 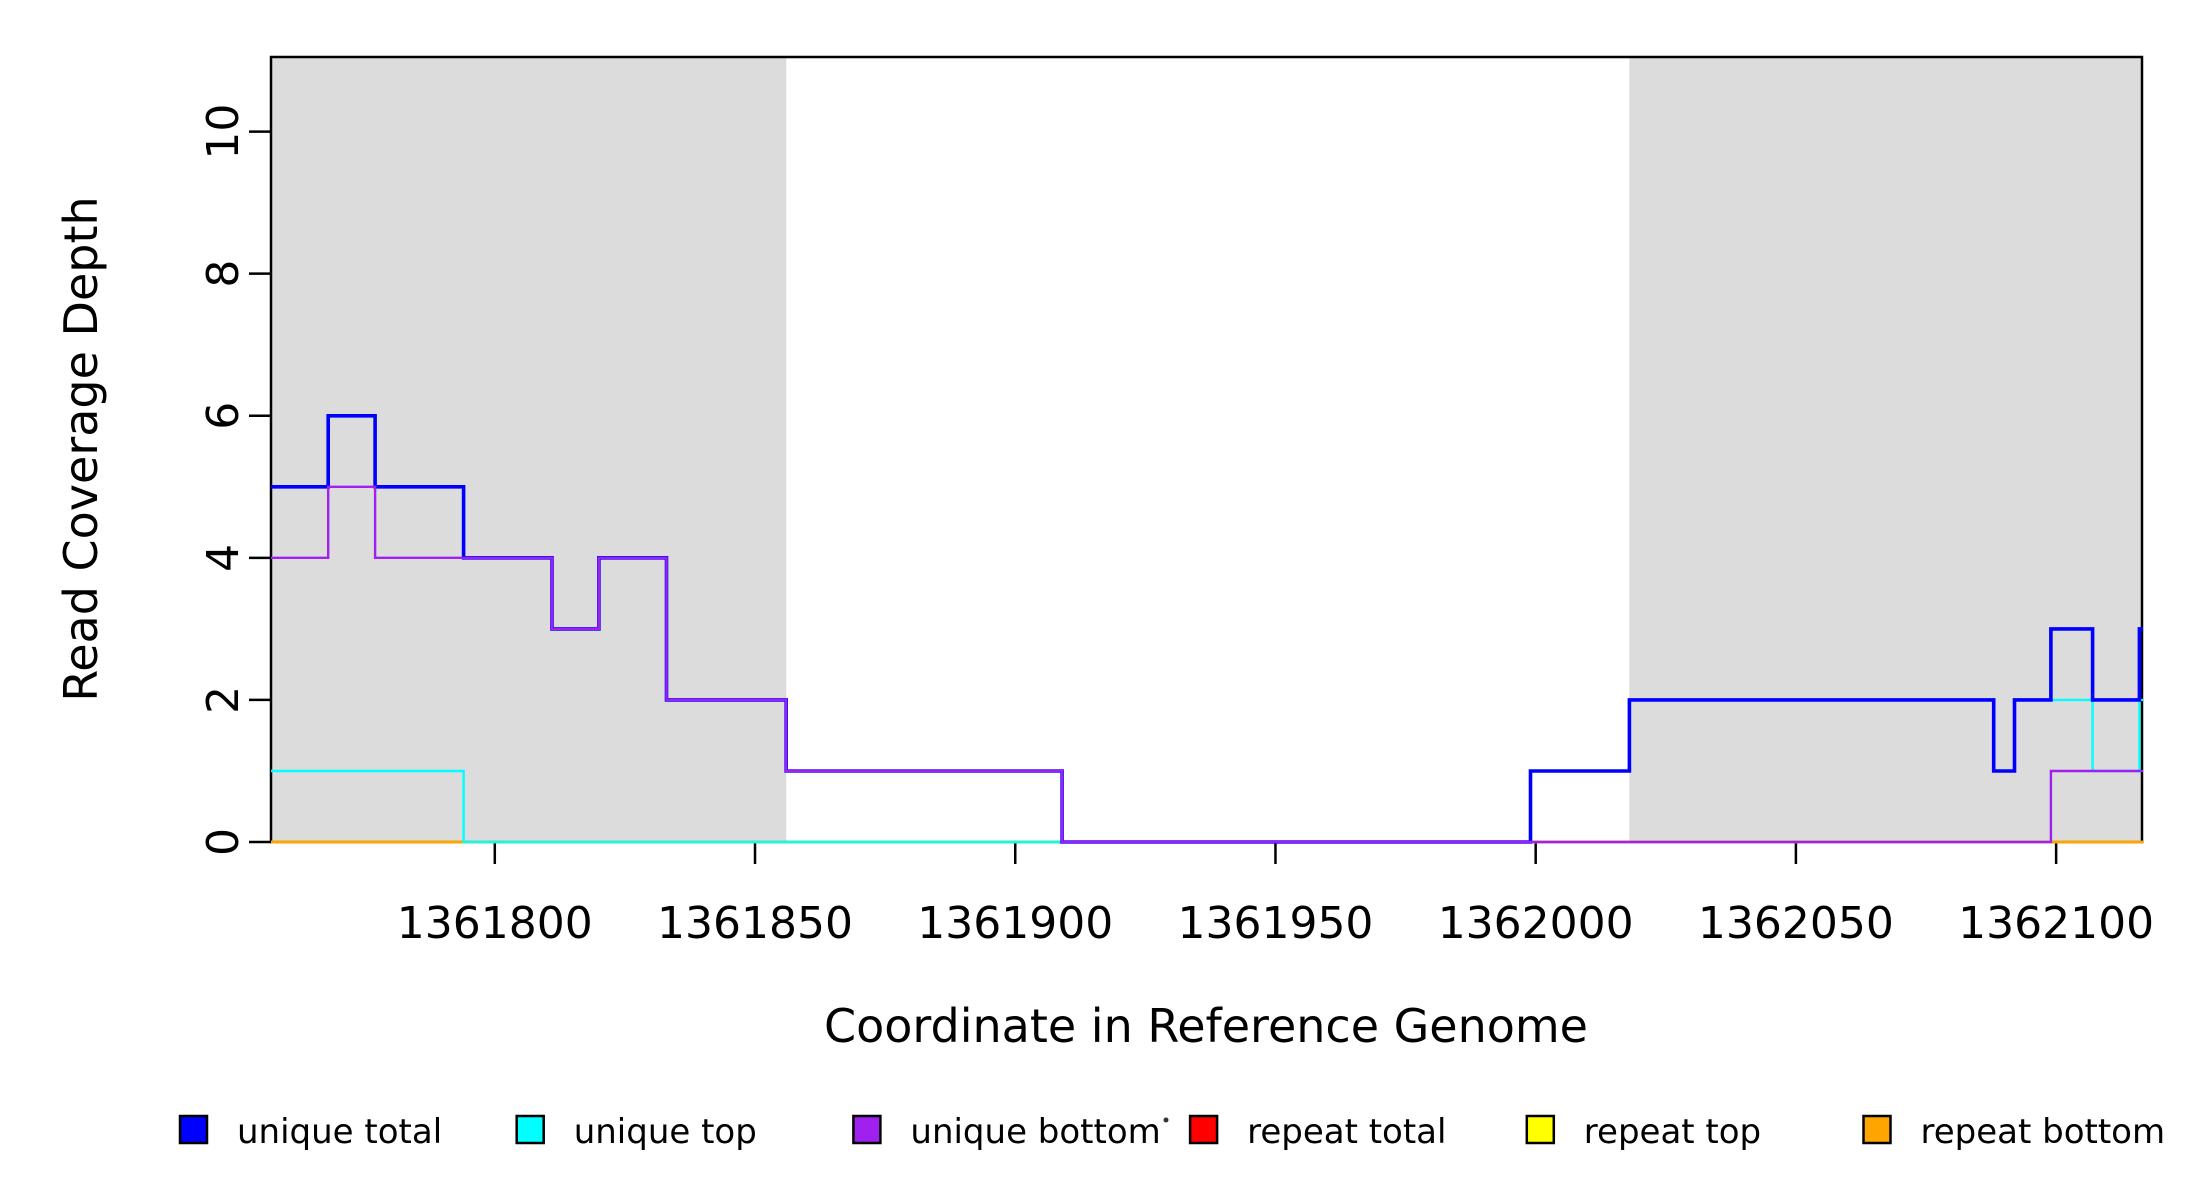 I want to click on legend-swatch-unique-top, so click(x=530, y=1129).